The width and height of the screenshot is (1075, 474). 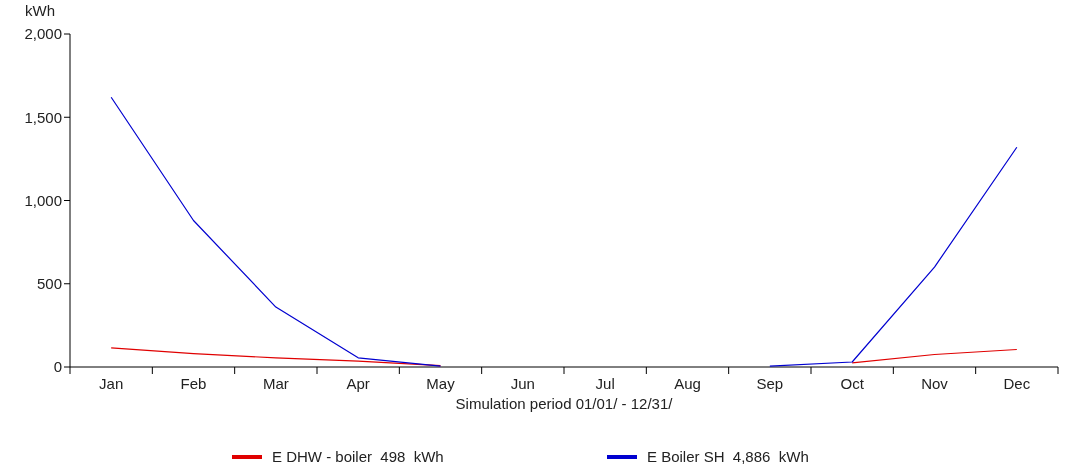 What do you see at coordinates (43, 34) in the screenshot?
I see `y-tick-label: 2,000` at bounding box center [43, 34].